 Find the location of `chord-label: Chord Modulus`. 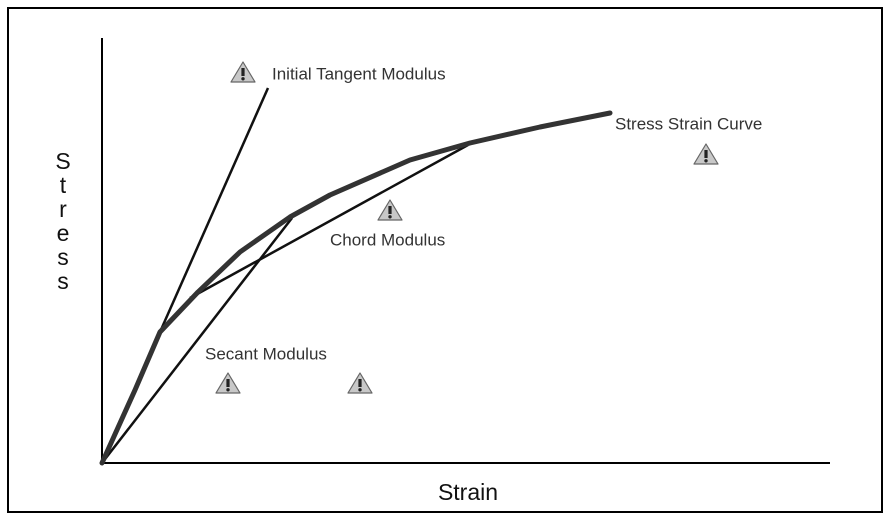

chord-label: Chord Modulus is located at coordinates (387, 239).